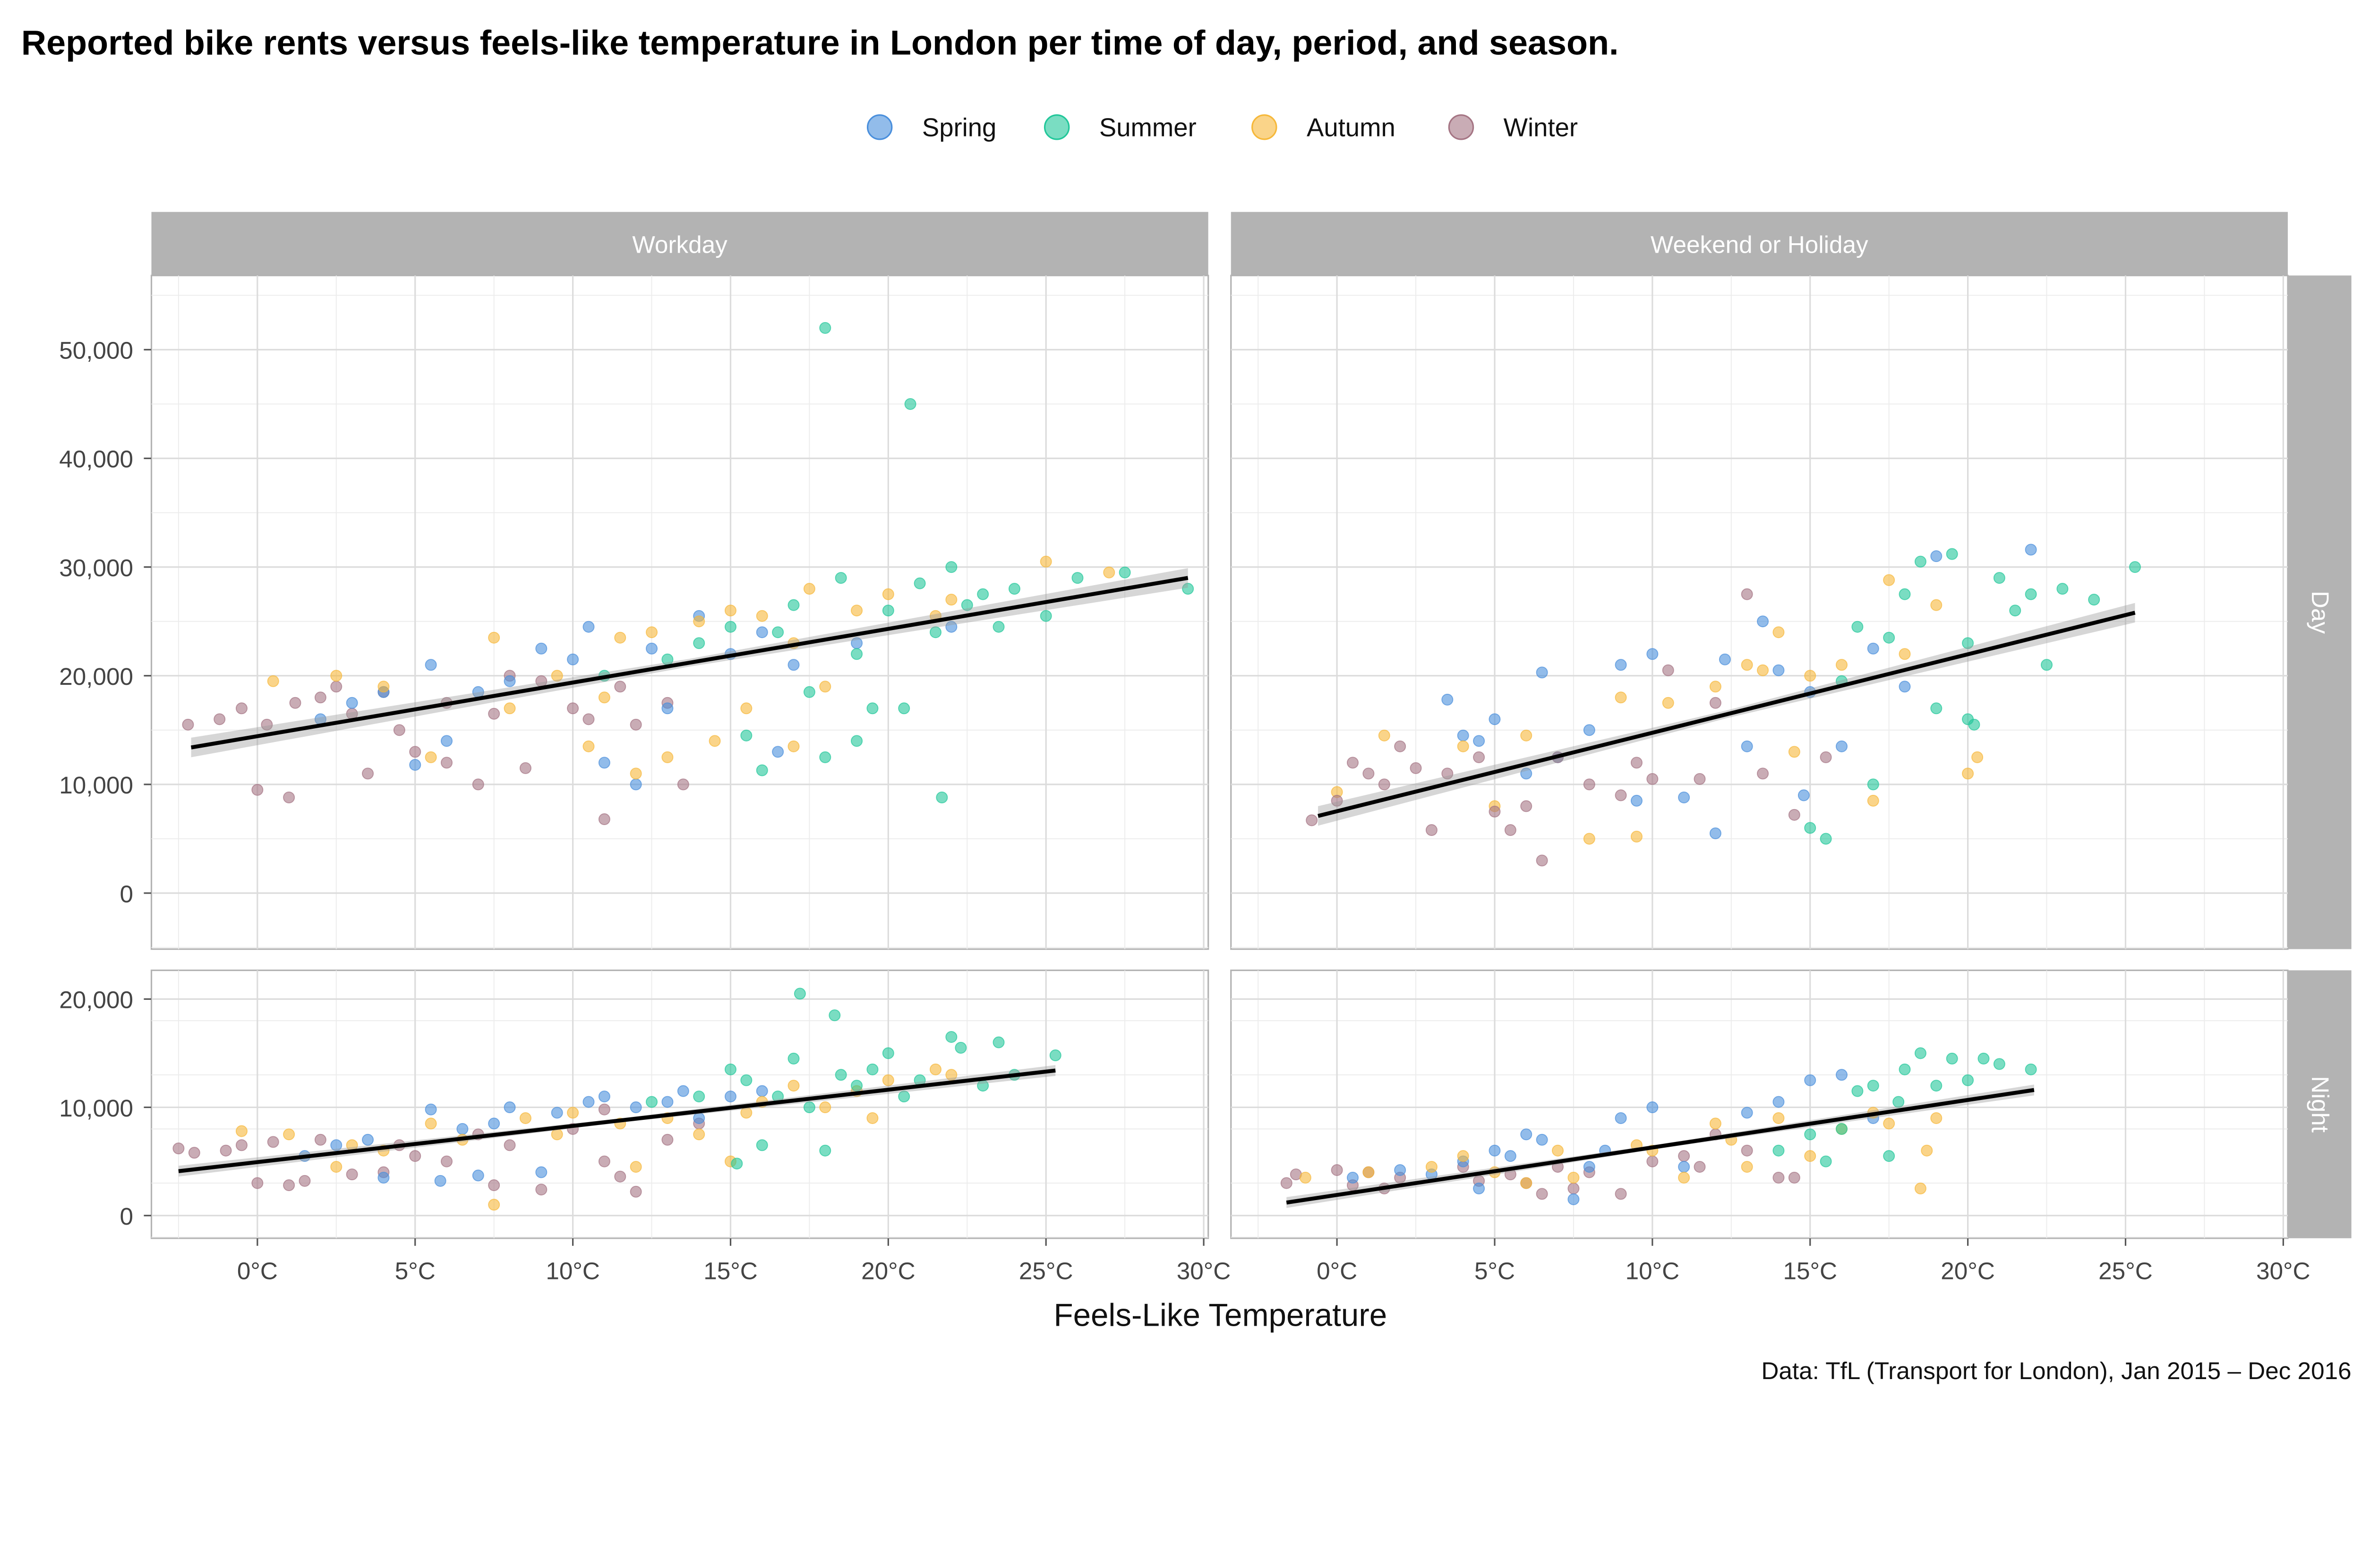  I want to click on x-tick-label: 25°C, so click(2125, 1270).